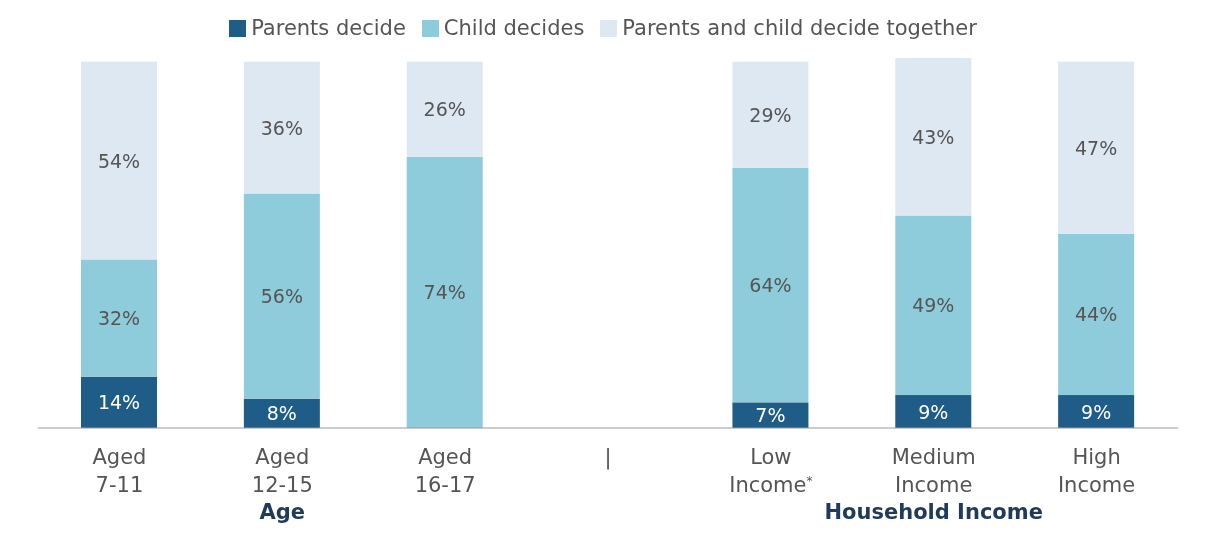 Image resolution: width=1205 pixels, height=556 pixels. I want to click on legend-label: Parents and child decide together, so click(799, 28).